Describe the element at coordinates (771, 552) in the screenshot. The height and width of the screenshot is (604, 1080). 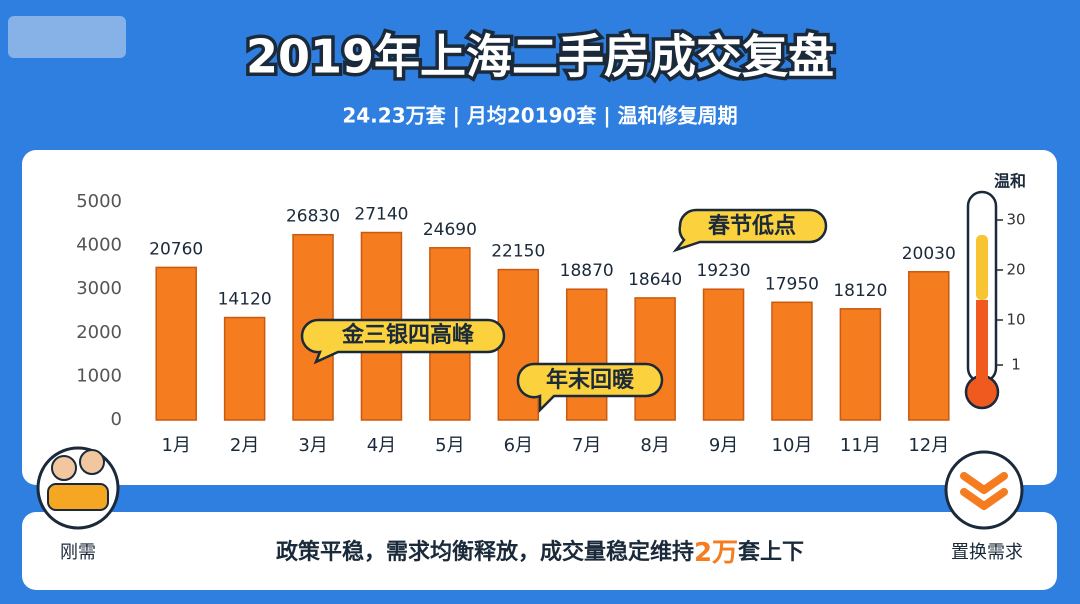
I see `message-part: 套上下` at that location.